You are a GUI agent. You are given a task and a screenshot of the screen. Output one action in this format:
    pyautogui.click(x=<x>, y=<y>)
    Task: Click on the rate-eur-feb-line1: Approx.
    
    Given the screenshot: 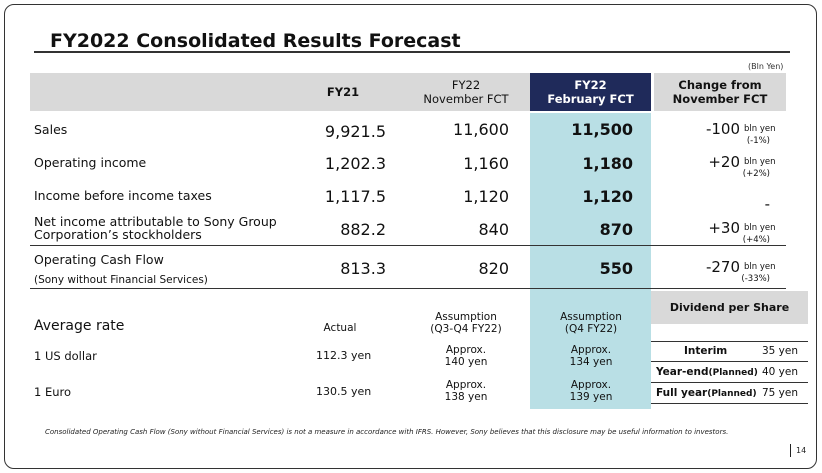 What is the action you would take?
    pyautogui.click(x=591, y=385)
    